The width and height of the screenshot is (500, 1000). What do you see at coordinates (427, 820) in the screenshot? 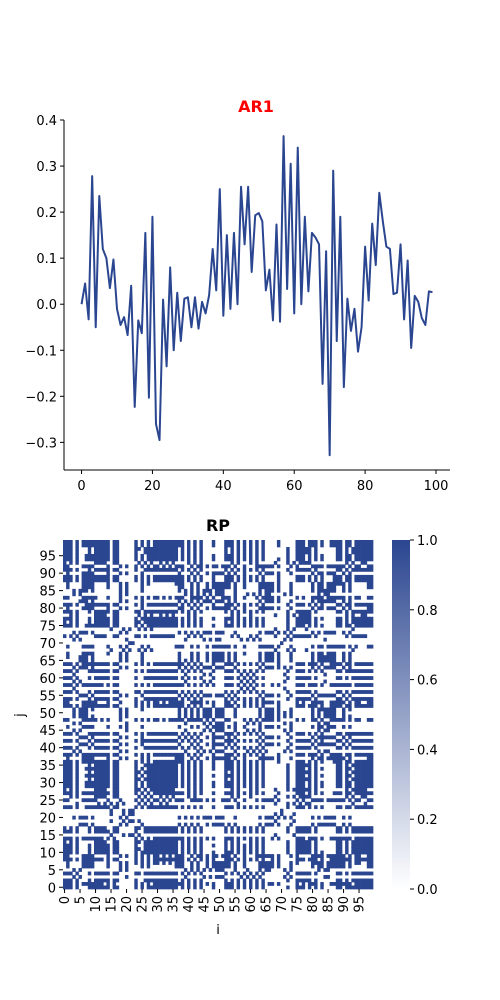
I see `colorbar-tick-label: 0.2` at bounding box center [427, 820].